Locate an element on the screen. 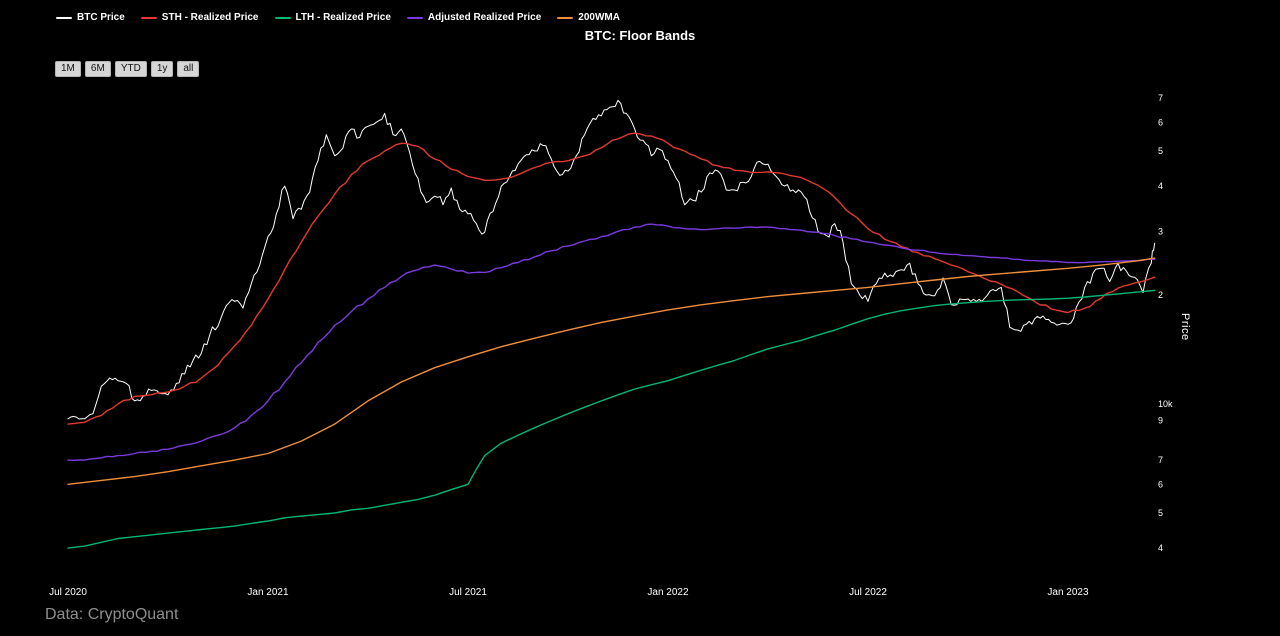  legend-item-200wma: 200WMA is located at coordinates (588, 17).